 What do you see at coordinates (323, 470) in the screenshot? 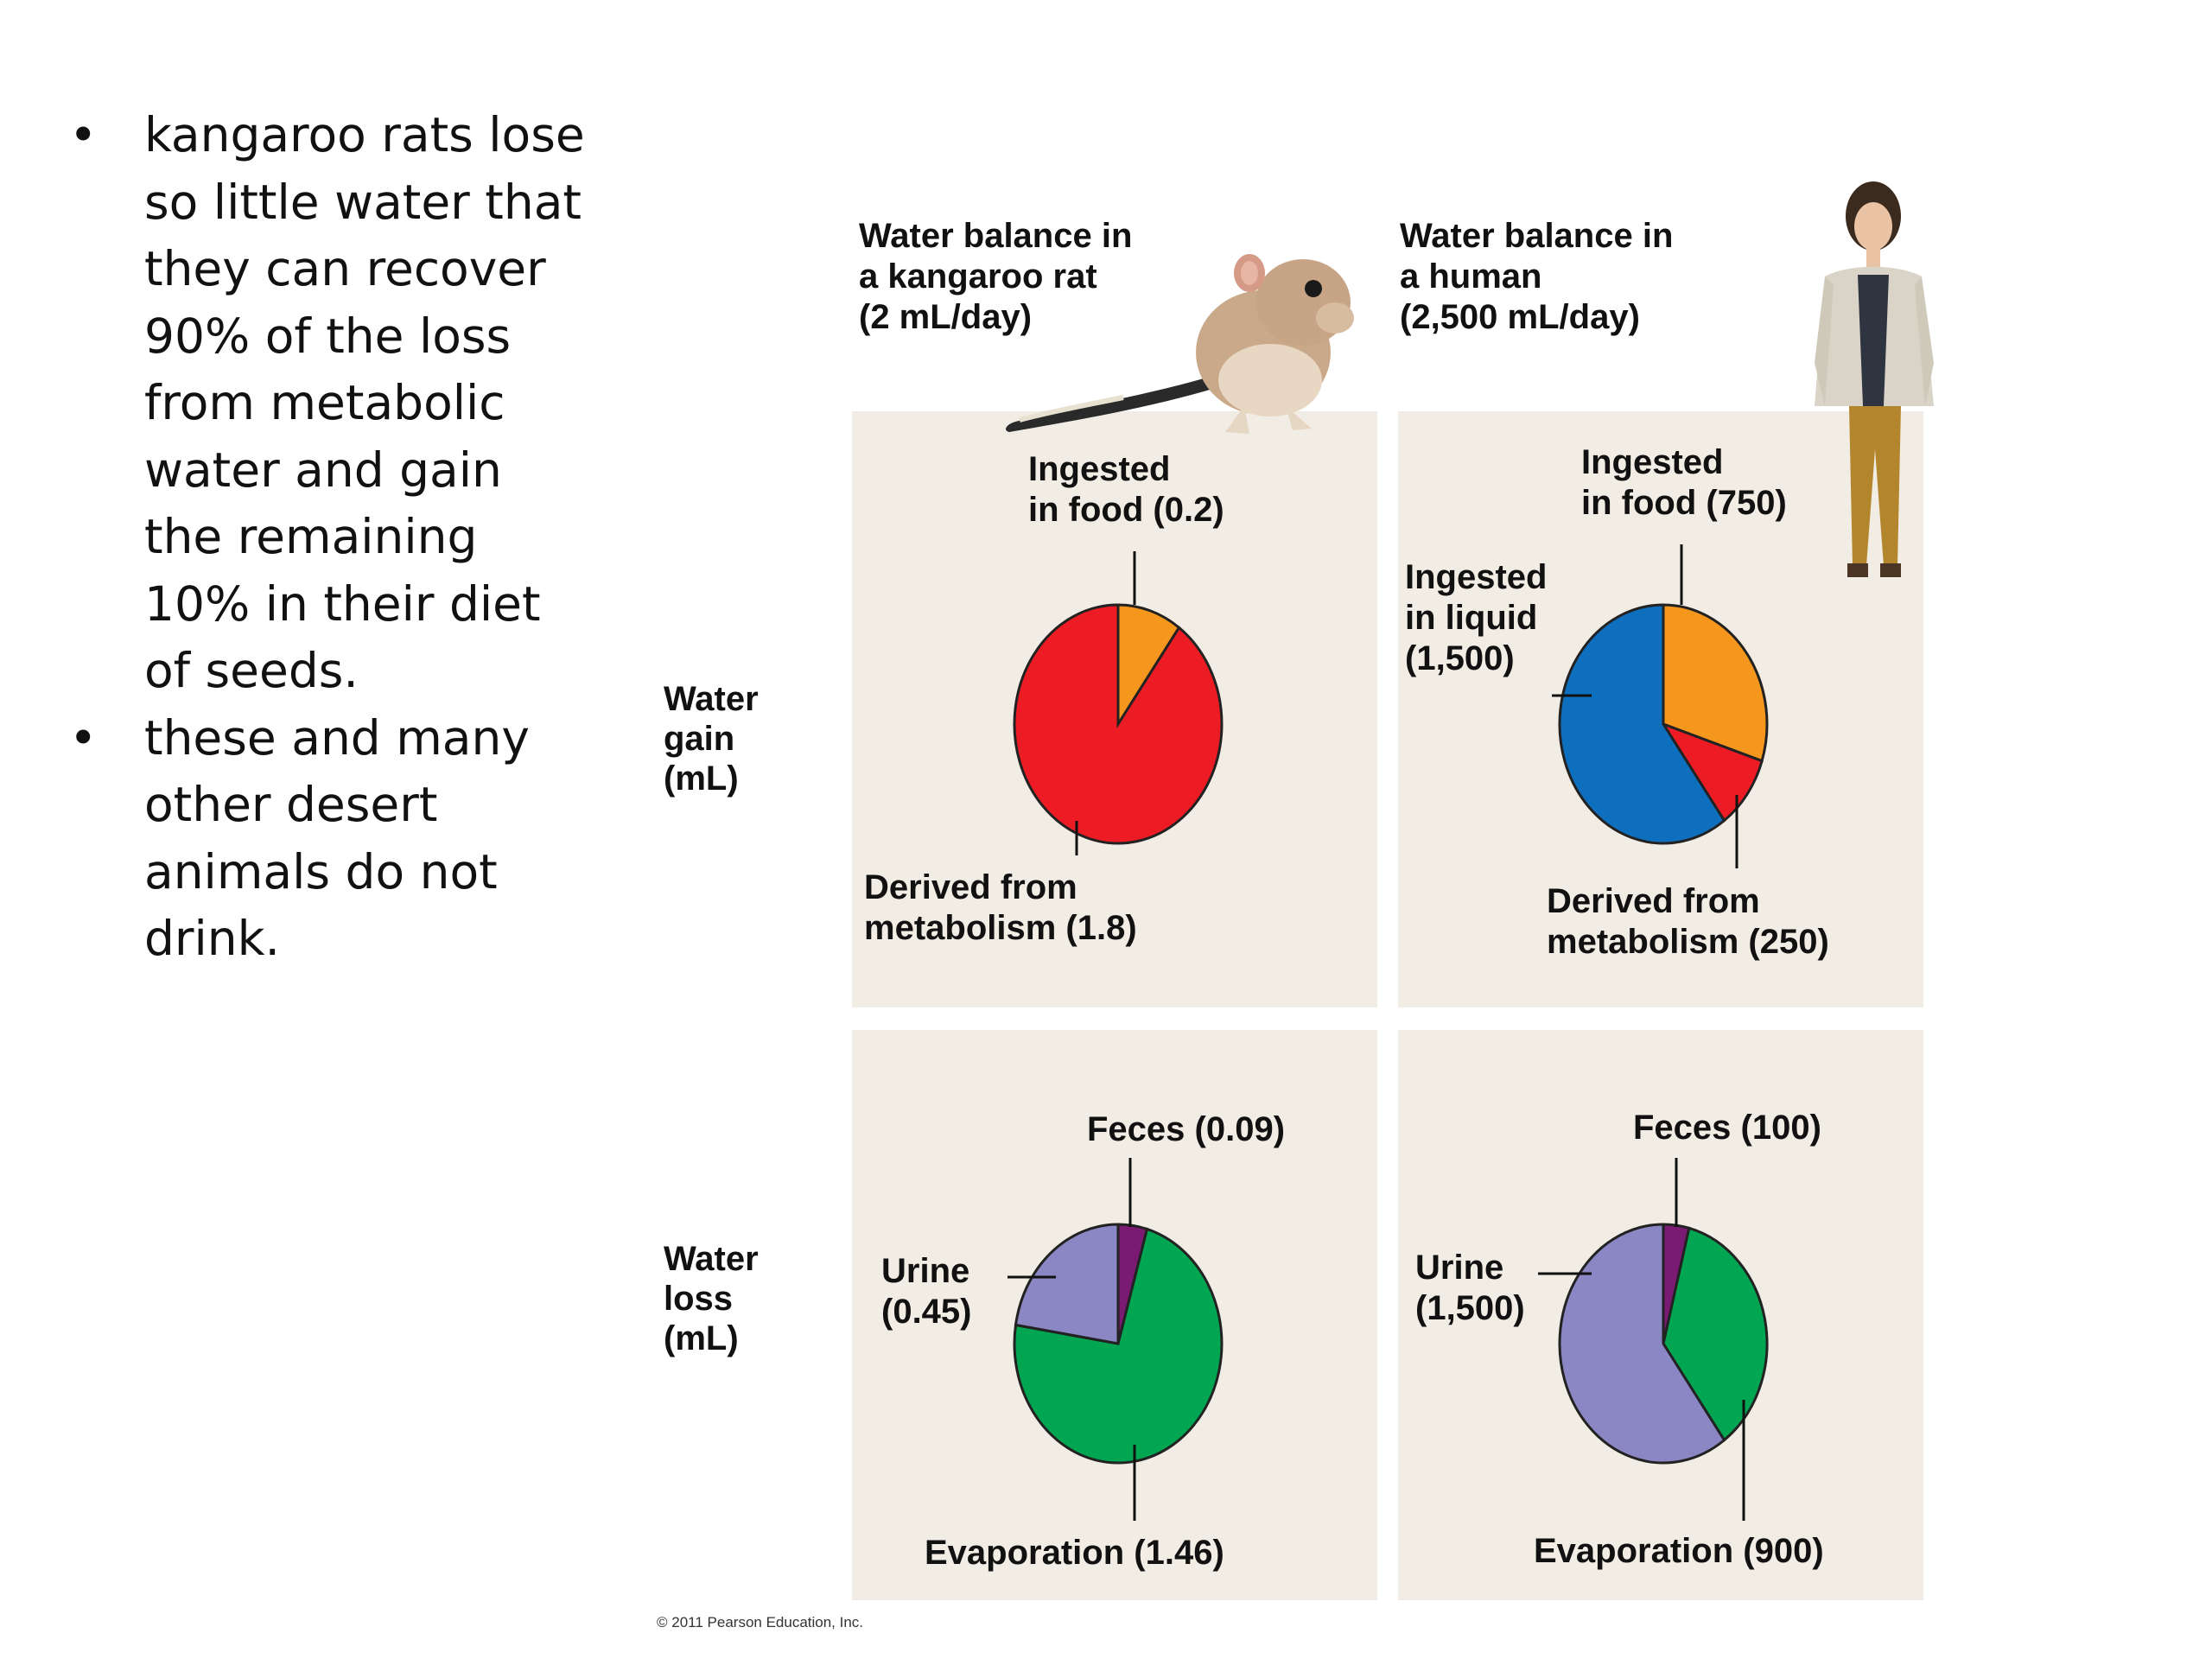
I see `bullet-line: water and gain` at bounding box center [323, 470].